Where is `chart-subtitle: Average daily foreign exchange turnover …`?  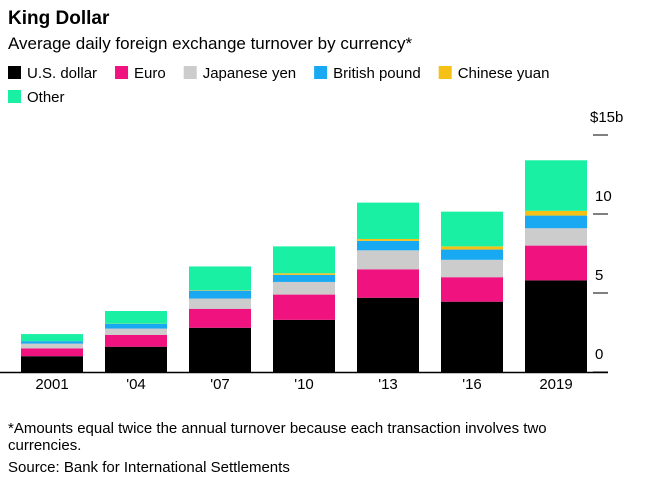 chart-subtitle: Average daily foreign exchange turnover … is located at coordinates (210, 43).